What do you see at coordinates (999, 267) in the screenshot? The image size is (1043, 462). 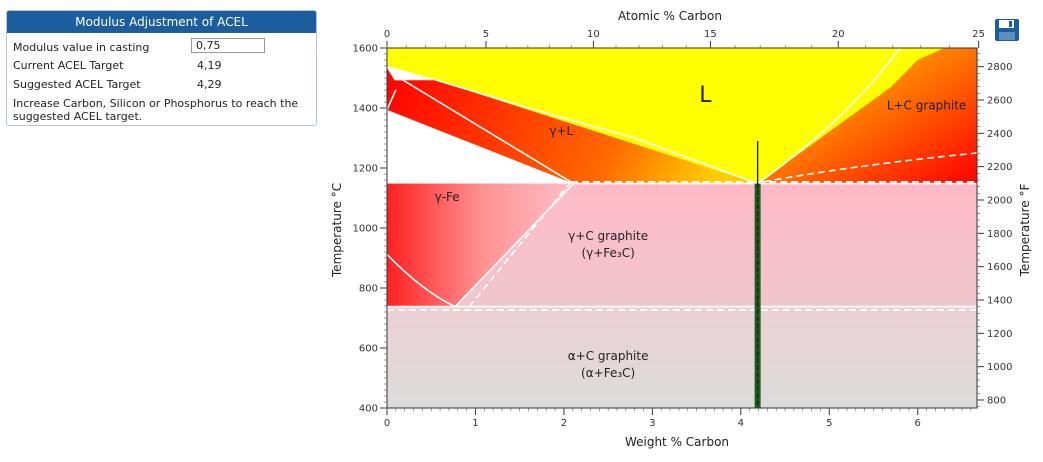 I see `y-right-tick-label: 1600` at bounding box center [999, 267].